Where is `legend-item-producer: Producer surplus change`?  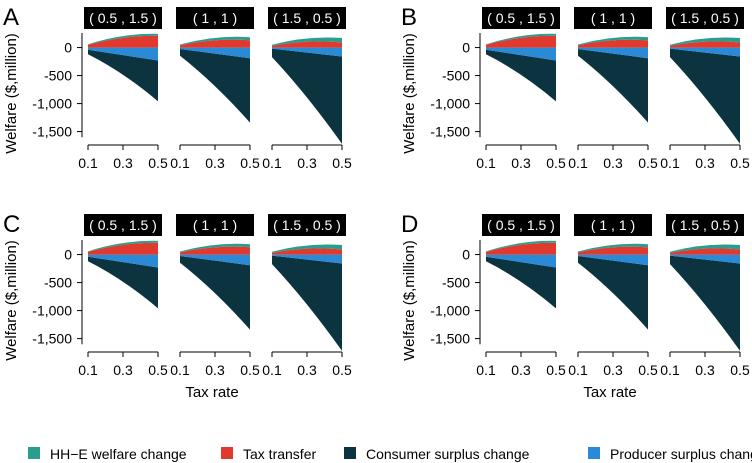 legend-item-producer: Producer surplus change is located at coordinates (670, 454).